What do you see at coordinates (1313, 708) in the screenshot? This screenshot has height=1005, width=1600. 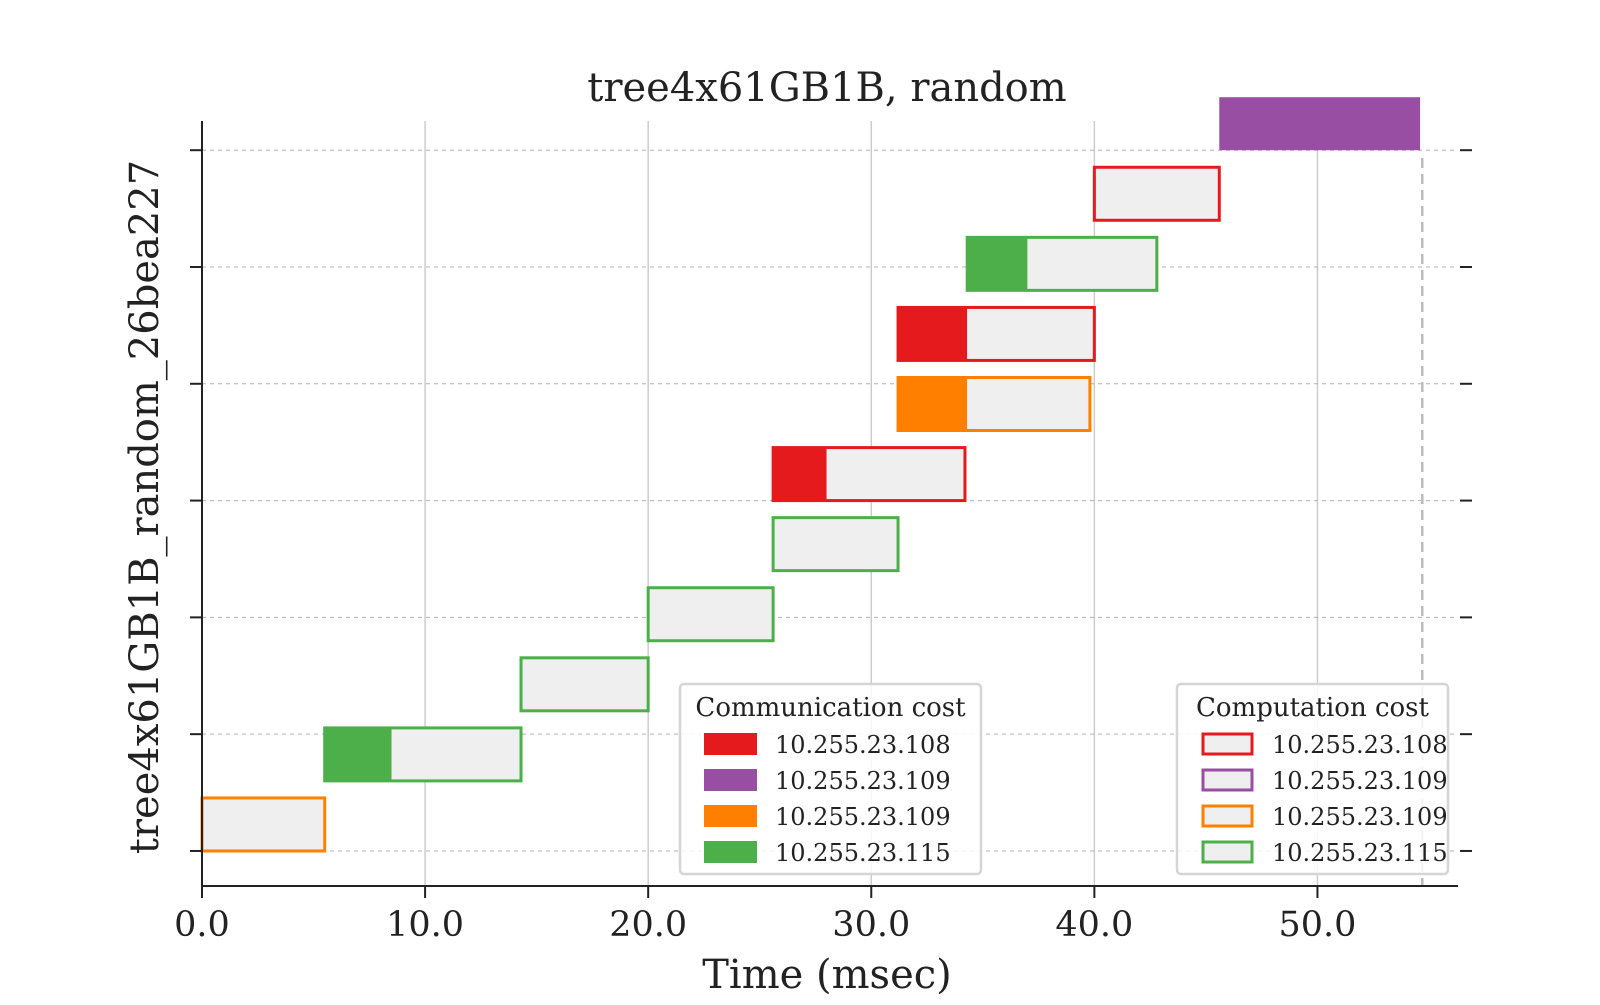 I see `legend-title: Computation cost` at bounding box center [1313, 708].